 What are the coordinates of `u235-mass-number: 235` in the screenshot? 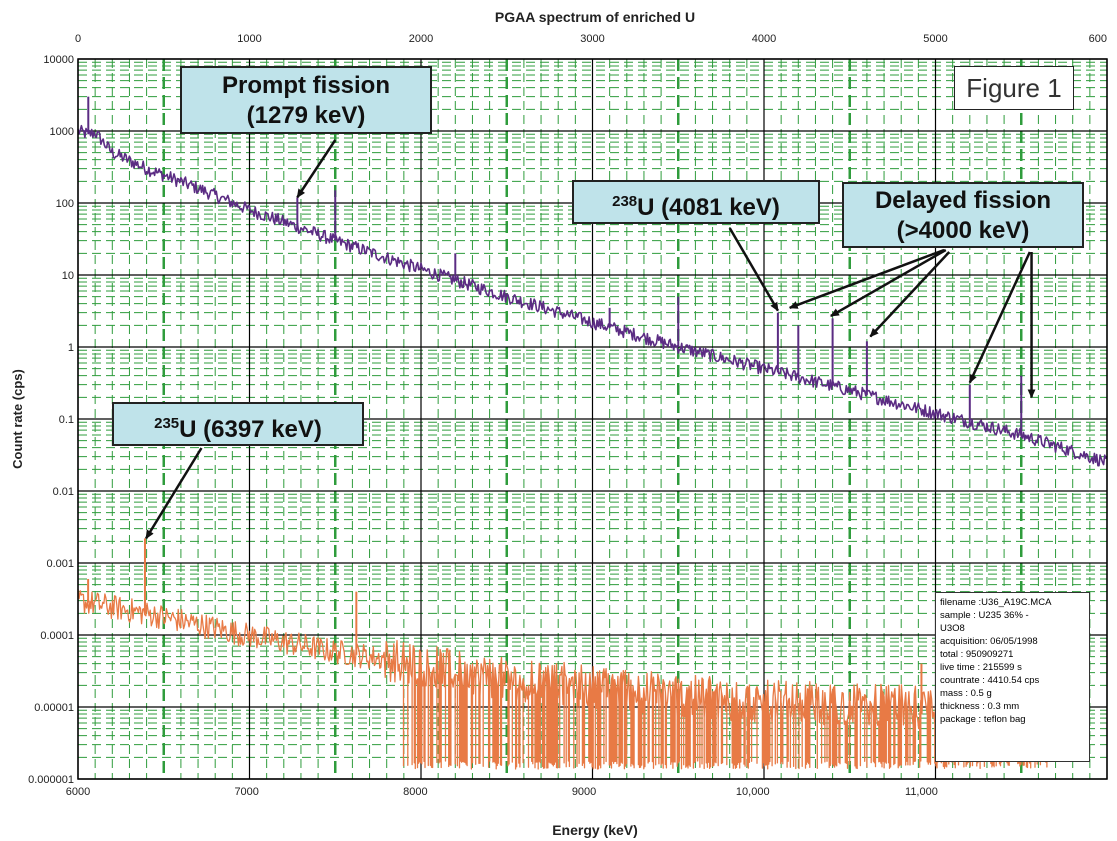 It's located at (167, 423).